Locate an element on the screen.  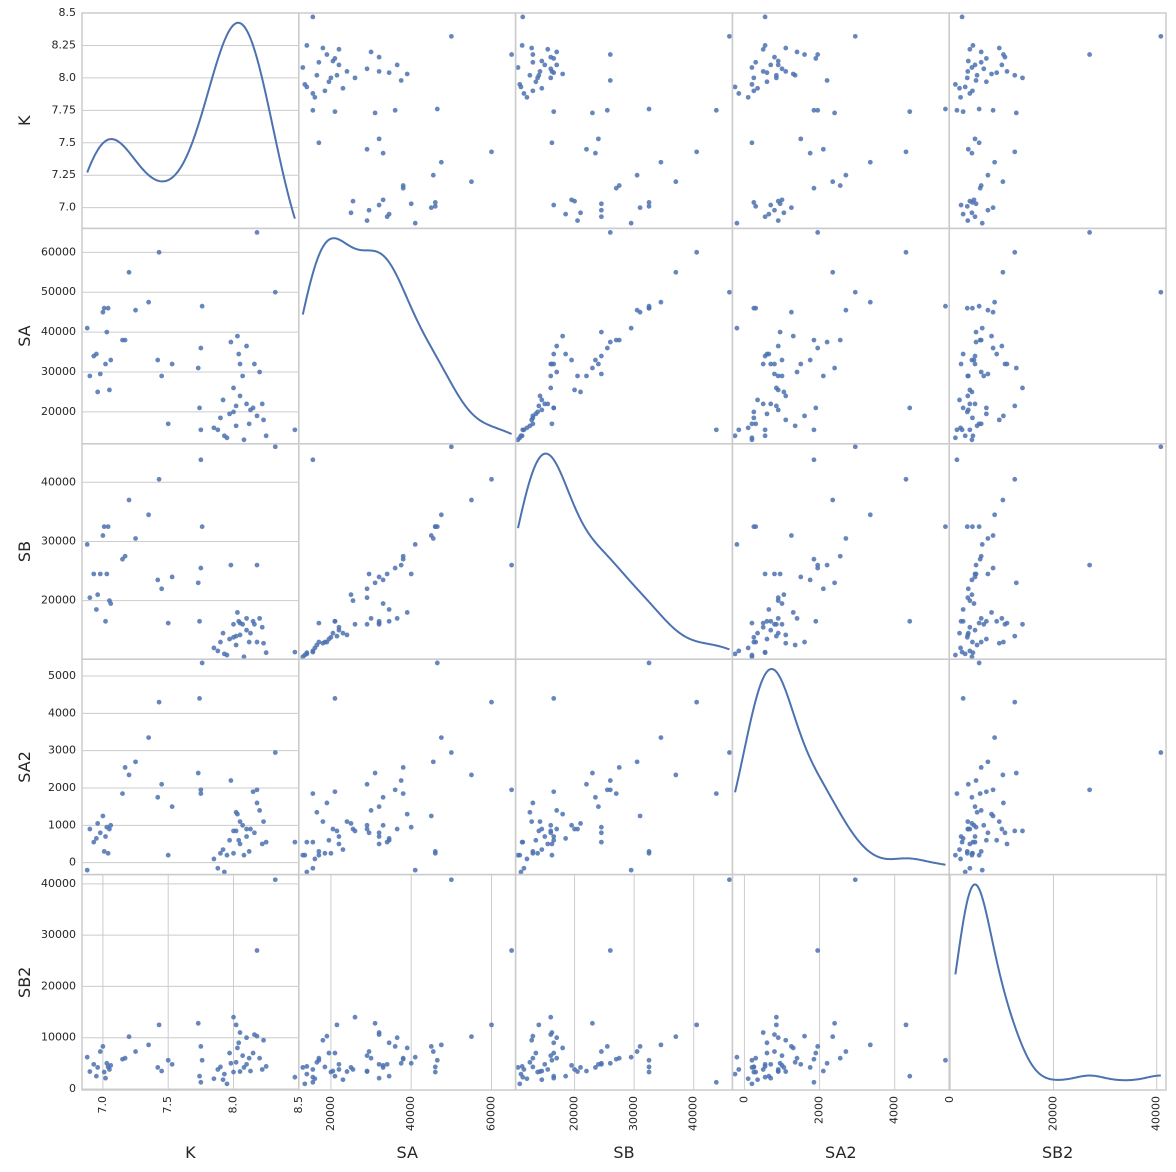
x-tick-label: 0 is located at coordinates (949, 1099).